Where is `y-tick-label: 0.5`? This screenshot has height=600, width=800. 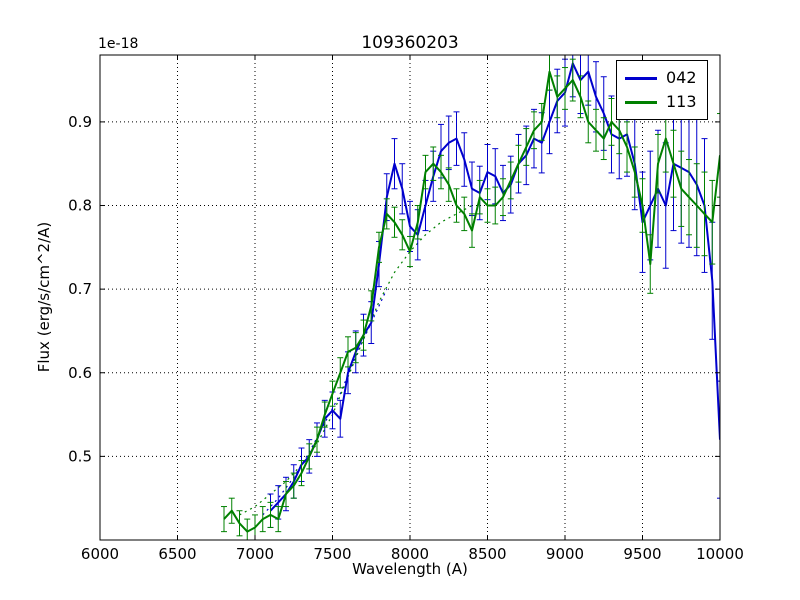 y-tick-label: 0.5 is located at coordinates (80, 456).